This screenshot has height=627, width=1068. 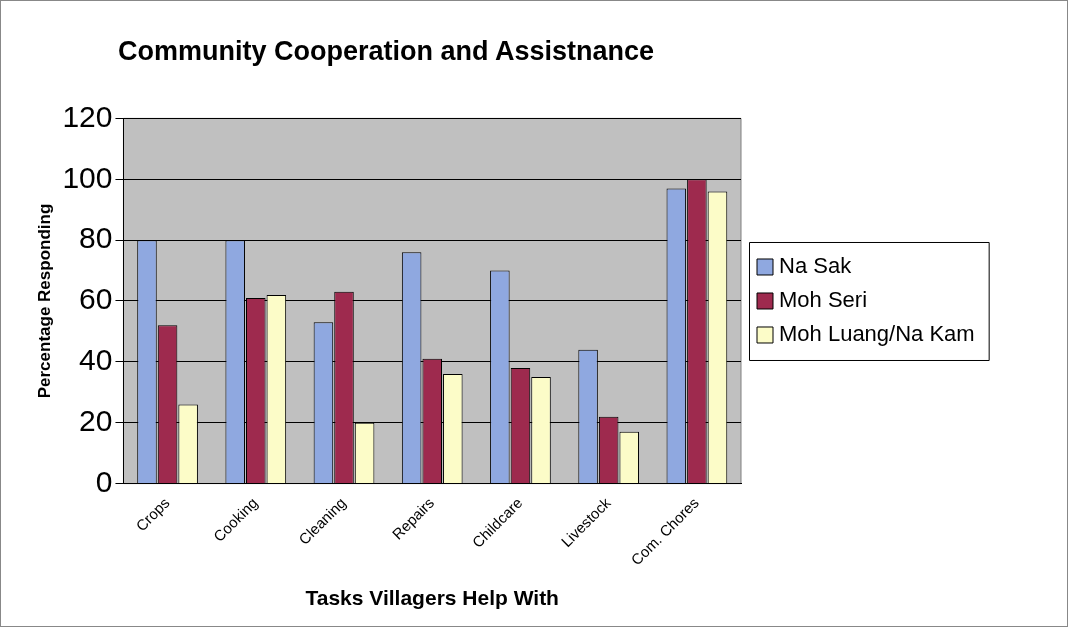 What do you see at coordinates (87, 177) in the screenshot?
I see `y-tick-label: 100` at bounding box center [87, 177].